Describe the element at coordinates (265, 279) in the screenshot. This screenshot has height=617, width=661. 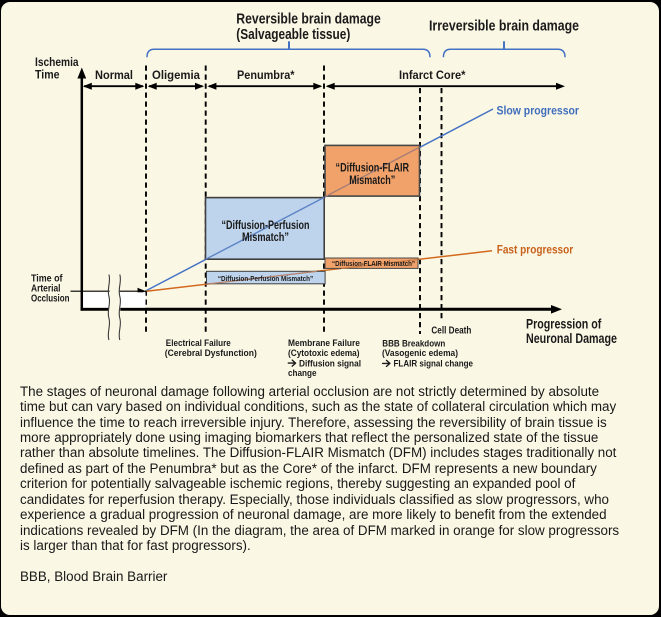
I see `svg-text: “Diffusion-Perfusion Mismatch”` at that location.